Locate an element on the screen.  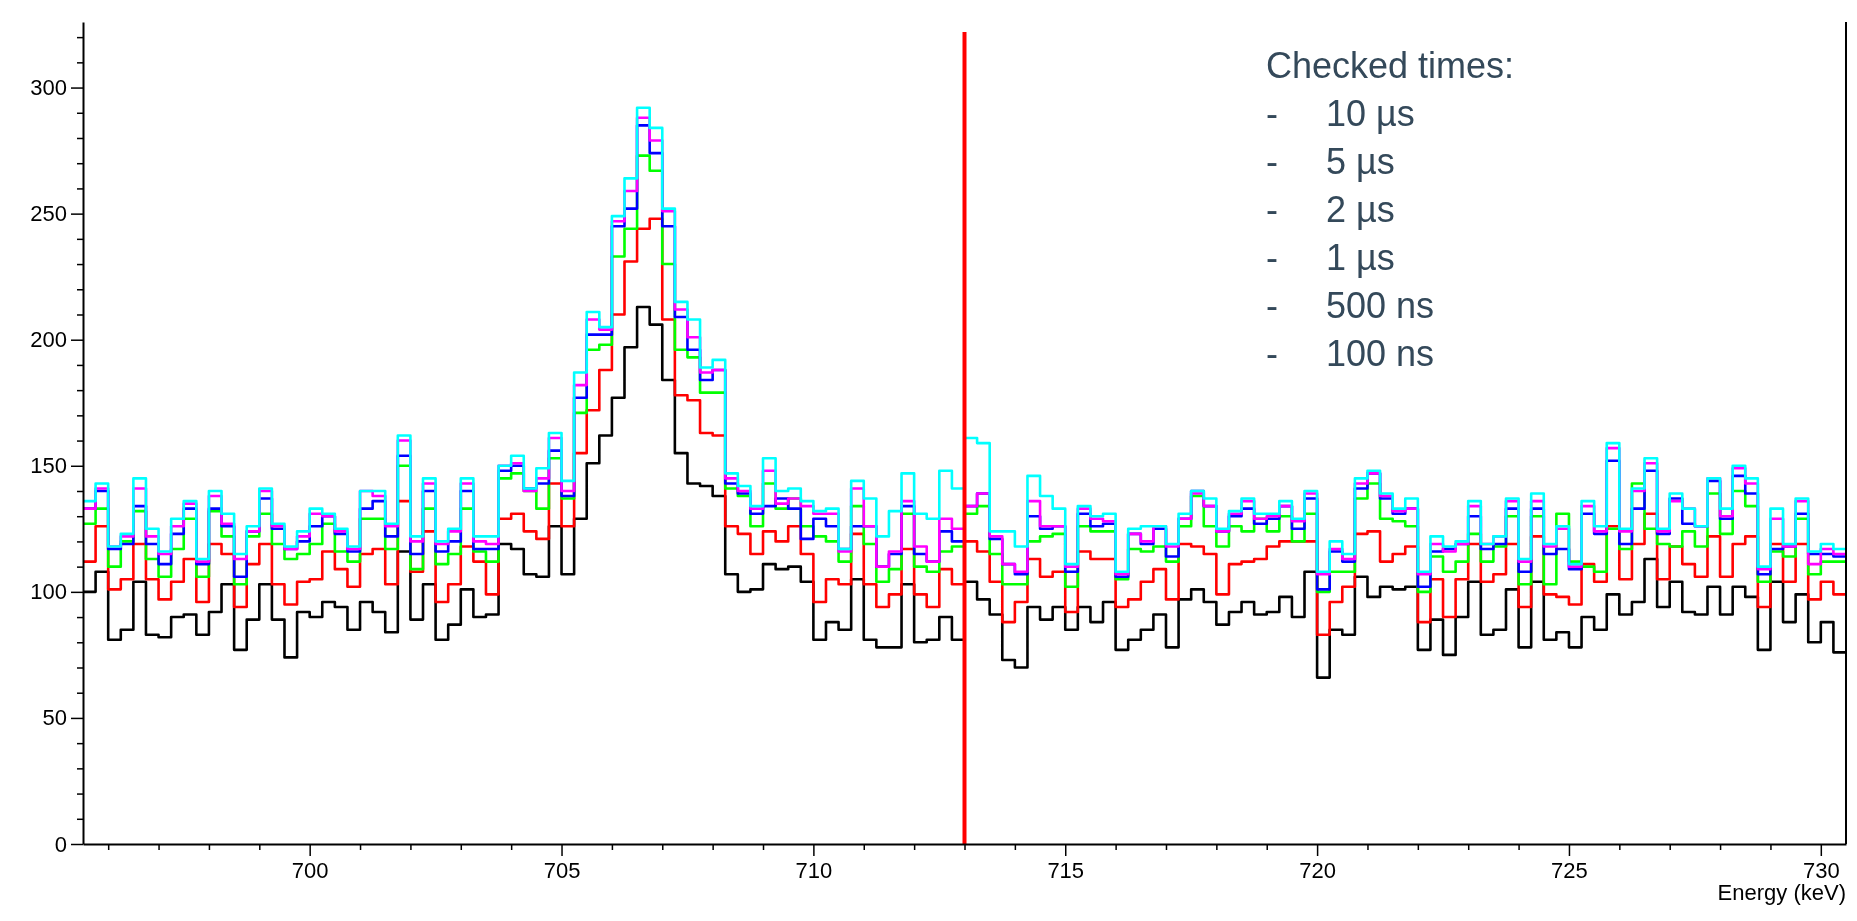
text: - 500 ns is located at coordinates (1350, 305).